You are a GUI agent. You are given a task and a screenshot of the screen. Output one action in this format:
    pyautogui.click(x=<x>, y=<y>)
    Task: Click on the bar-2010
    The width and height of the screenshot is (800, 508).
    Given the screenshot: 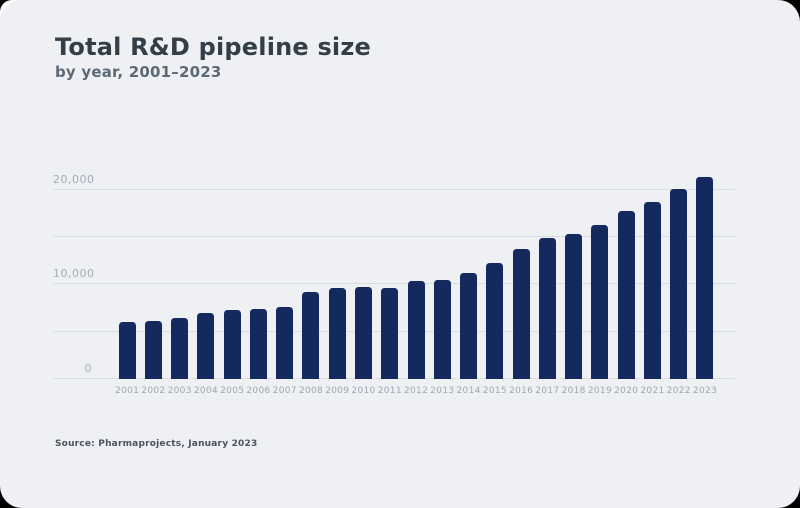 What is the action you would take?
    pyautogui.click(x=364, y=333)
    